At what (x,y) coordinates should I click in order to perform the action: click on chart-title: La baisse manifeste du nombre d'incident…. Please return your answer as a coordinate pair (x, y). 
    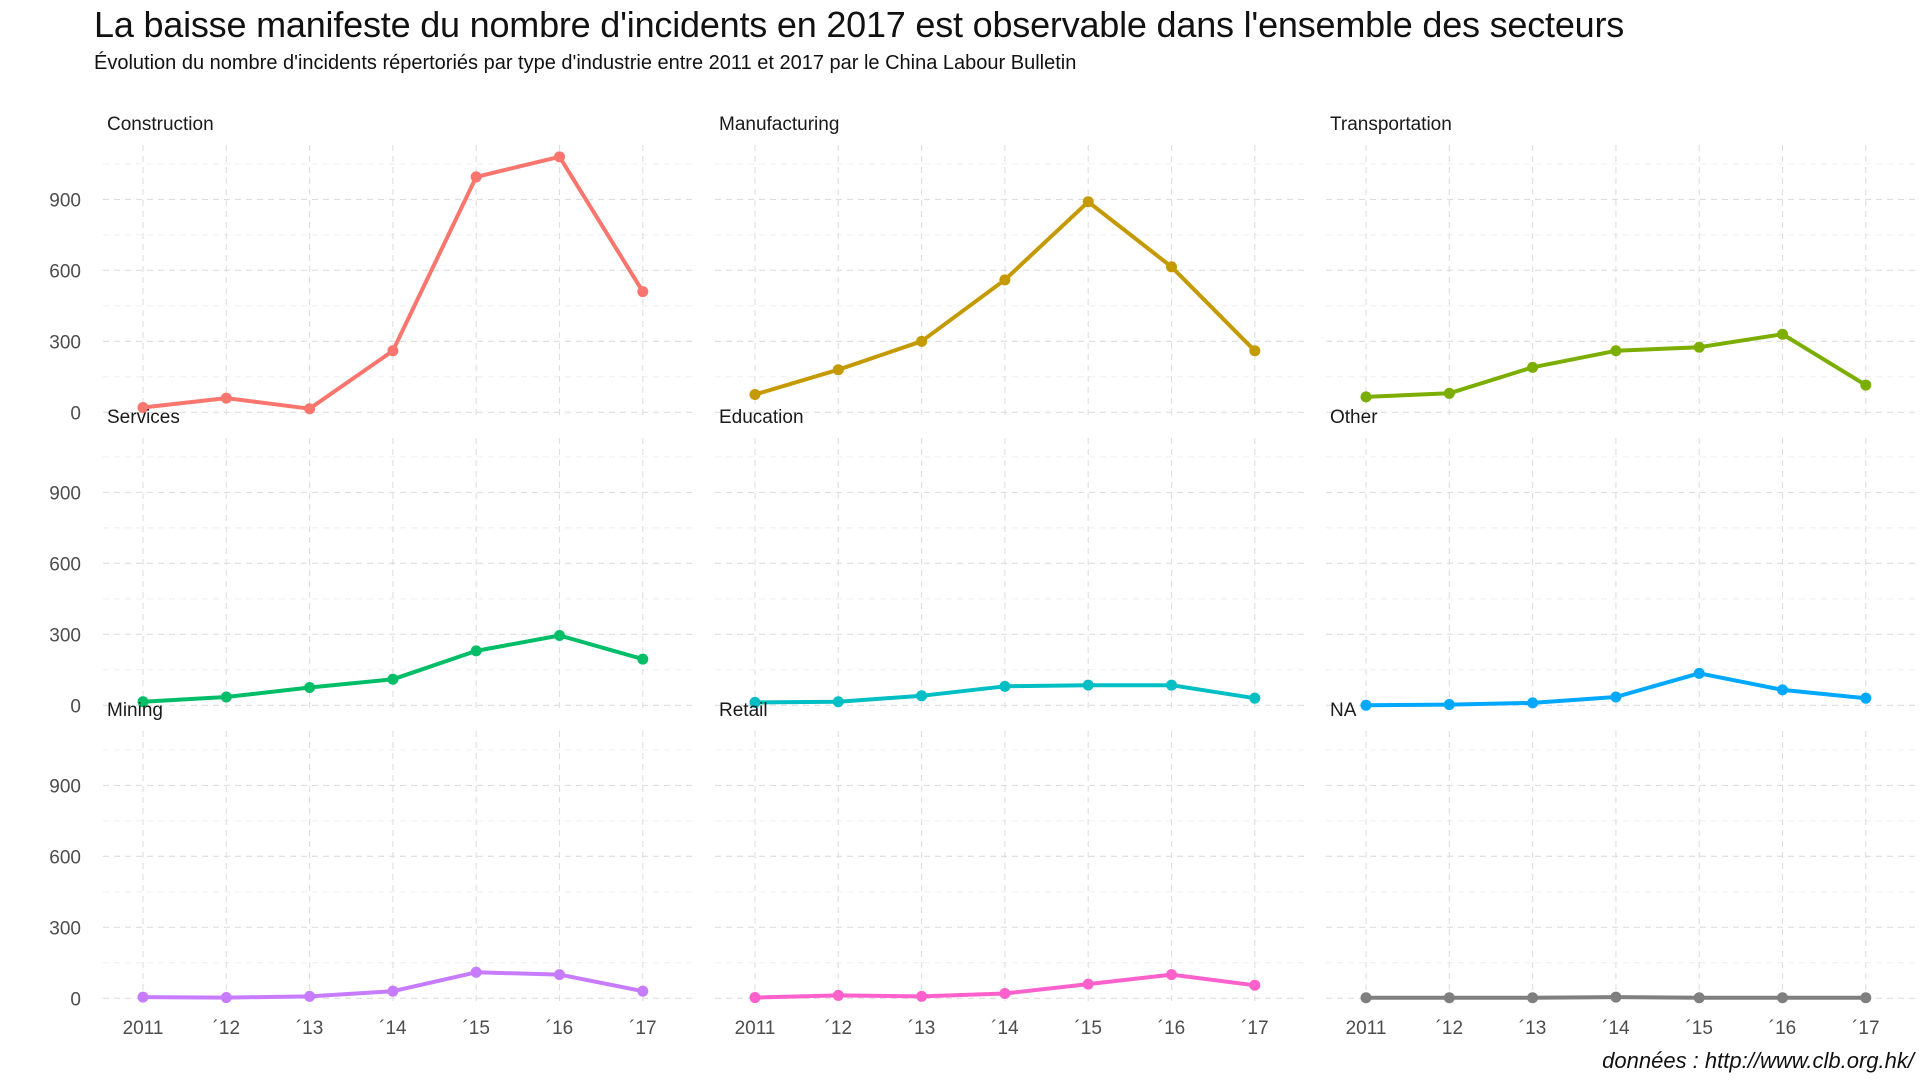
    Looking at the image, I should click on (859, 24).